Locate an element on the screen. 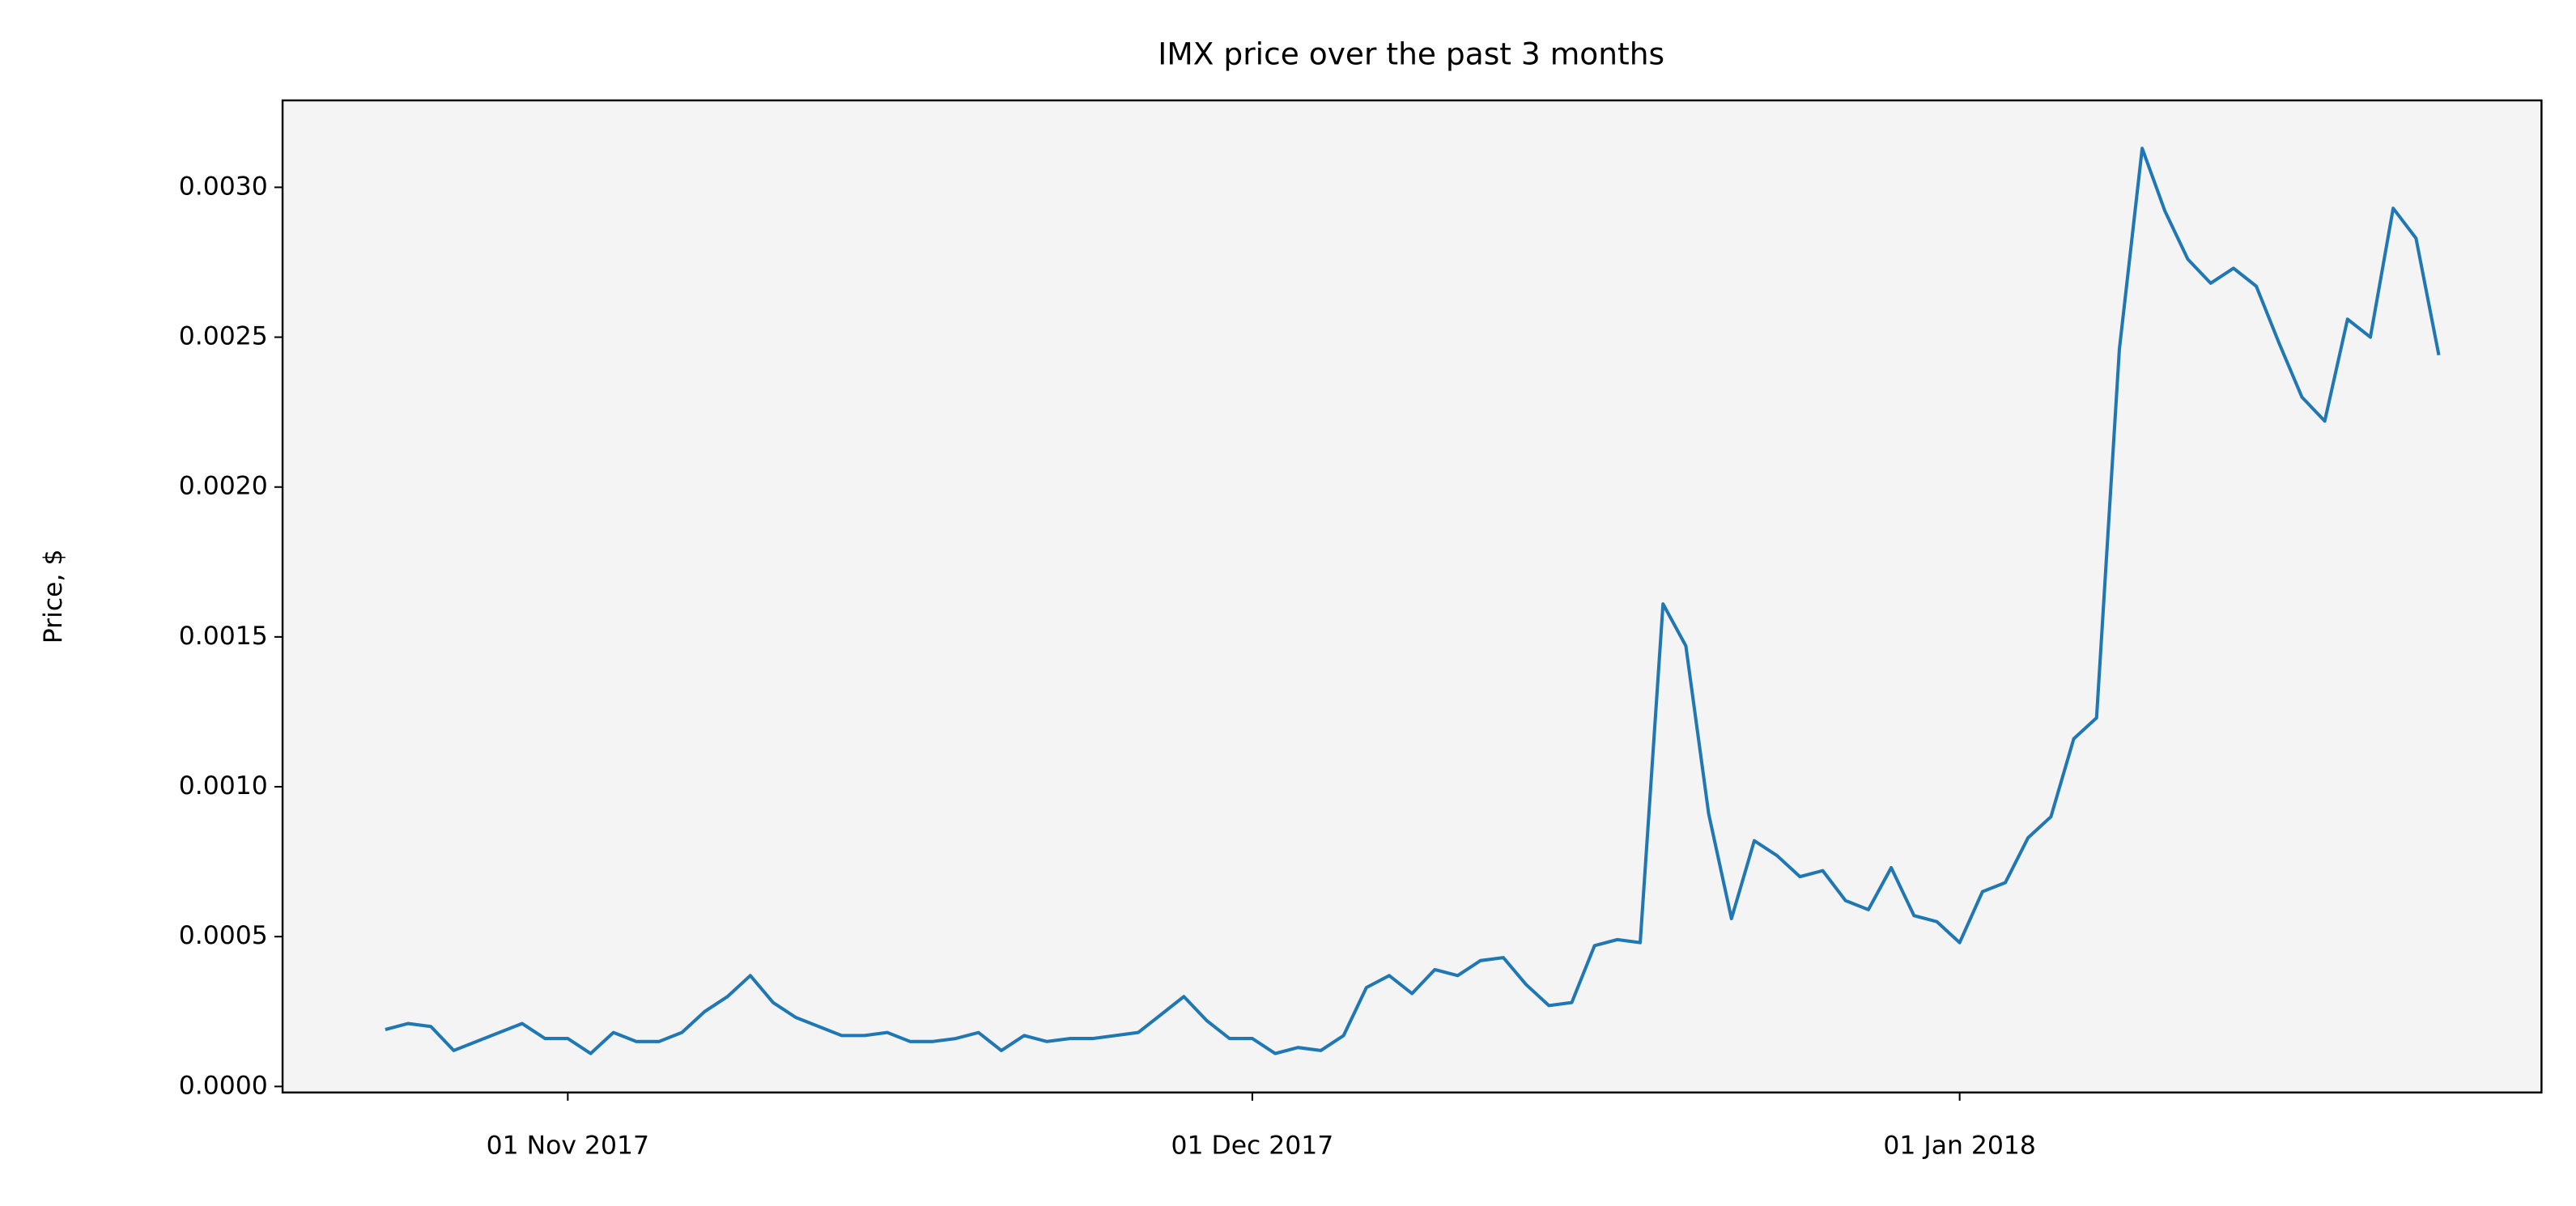 This screenshot has width=2576, height=1206. y-tick-label: 0.0025 is located at coordinates (224, 336).